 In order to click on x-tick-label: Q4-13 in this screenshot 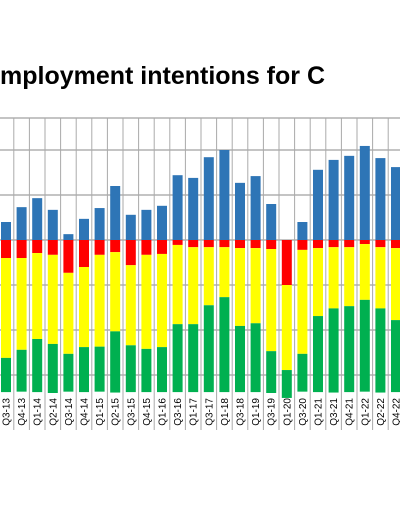, I will do `click(22, 412)`.